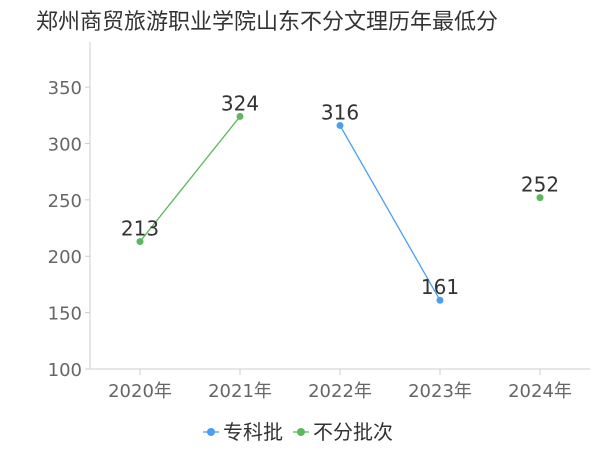  What do you see at coordinates (340, 391) in the screenshot?
I see `x-tick-label: 2022年` at bounding box center [340, 391].